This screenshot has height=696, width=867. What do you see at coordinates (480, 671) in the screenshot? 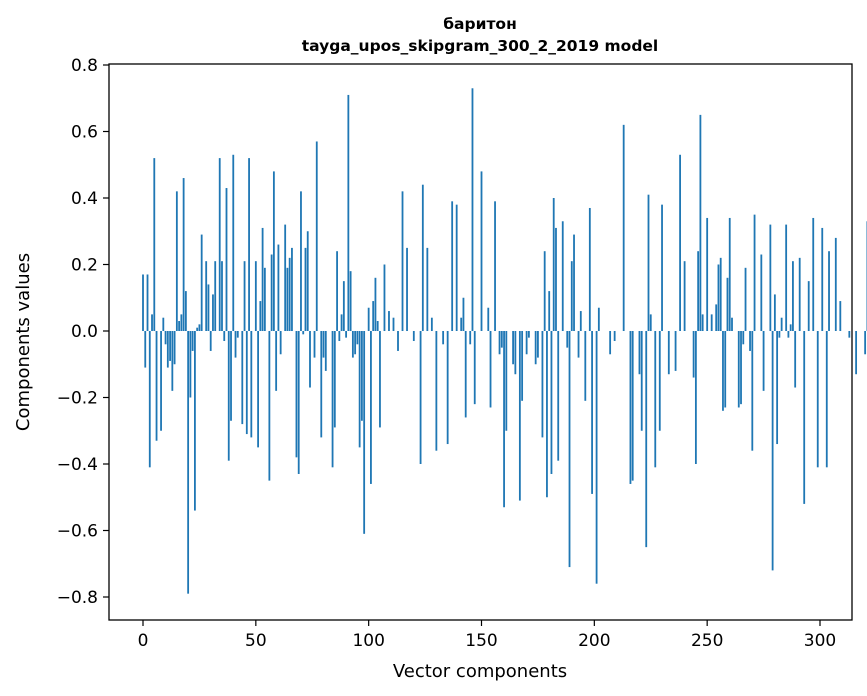
I see `x-axis-label: Vector components` at bounding box center [480, 671].